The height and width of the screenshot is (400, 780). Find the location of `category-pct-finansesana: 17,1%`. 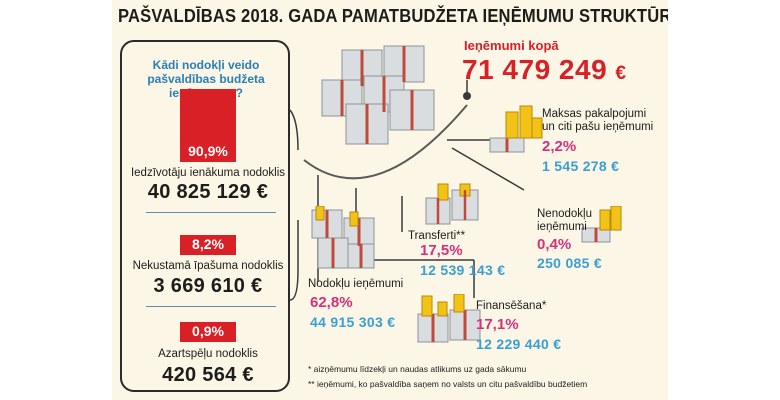

category-pct-finansesana: 17,1% is located at coordinates (497, 324).